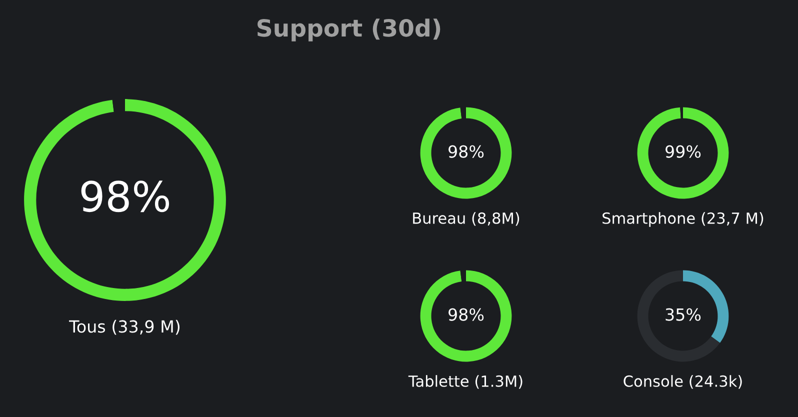 This screenshot has height=417, width=798. Describe the element at coordinates (683, 219) in the screenshot. I see `text: Smartphone (23,7 M)` at that location.